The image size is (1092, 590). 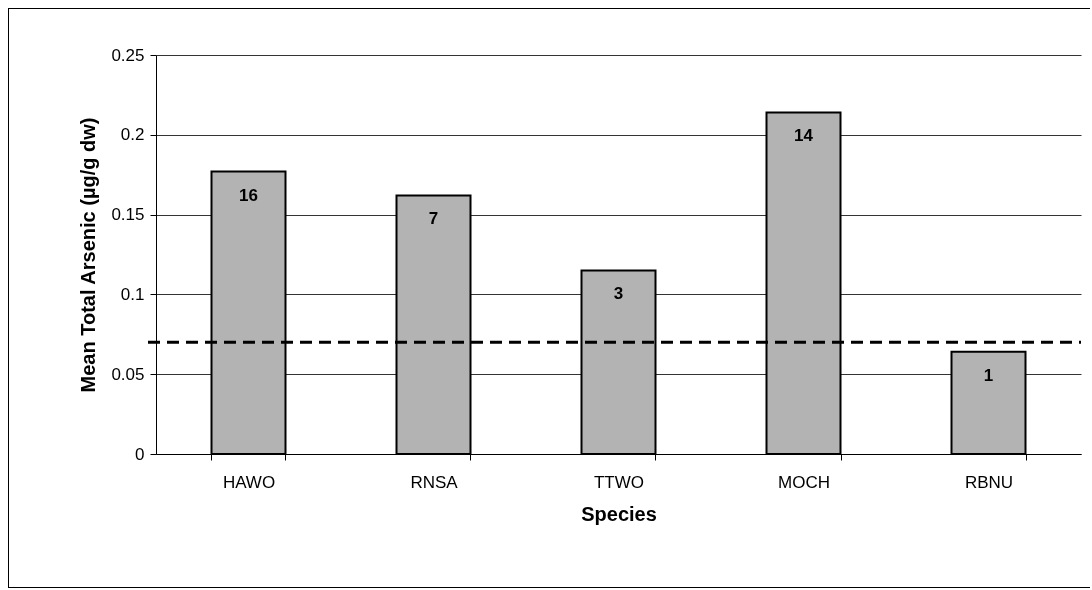 I want to click on annotation: 16, so click(x=248, y=195).